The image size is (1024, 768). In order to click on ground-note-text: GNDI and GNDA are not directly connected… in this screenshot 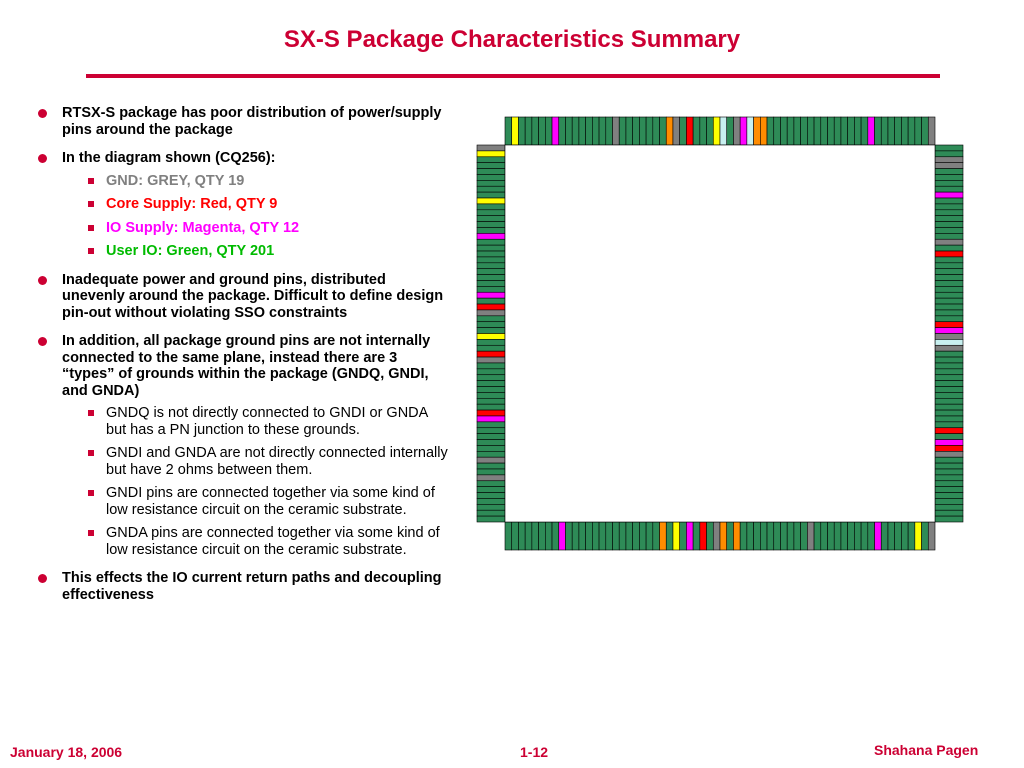, I will do `click(277, 461)`.